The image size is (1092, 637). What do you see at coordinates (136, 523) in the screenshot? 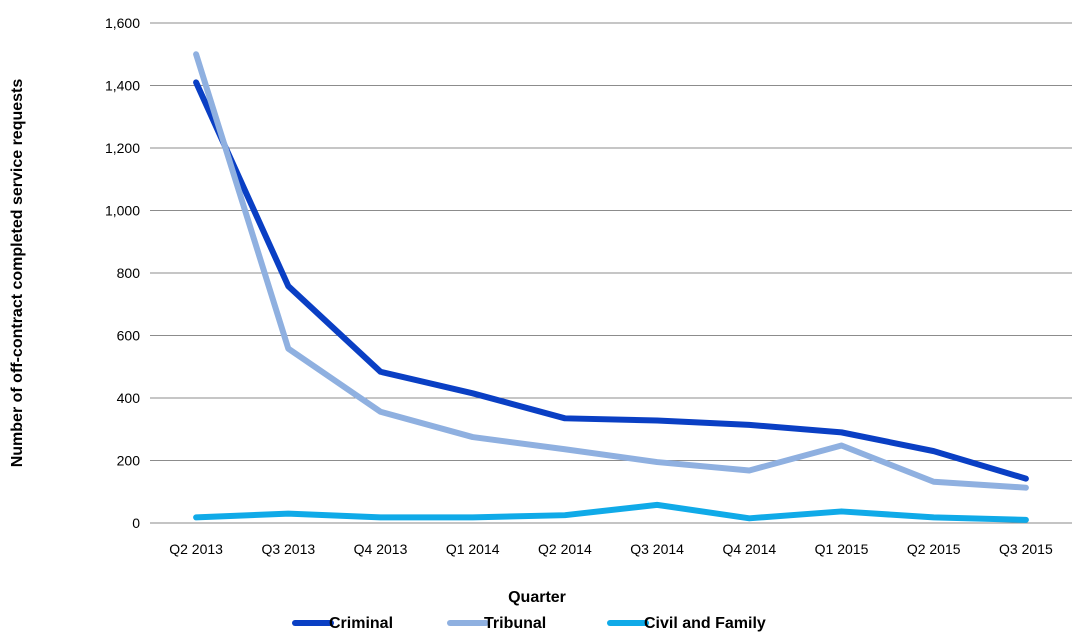
I see `y-tick-label: 0` at bounding box center [136, 523].